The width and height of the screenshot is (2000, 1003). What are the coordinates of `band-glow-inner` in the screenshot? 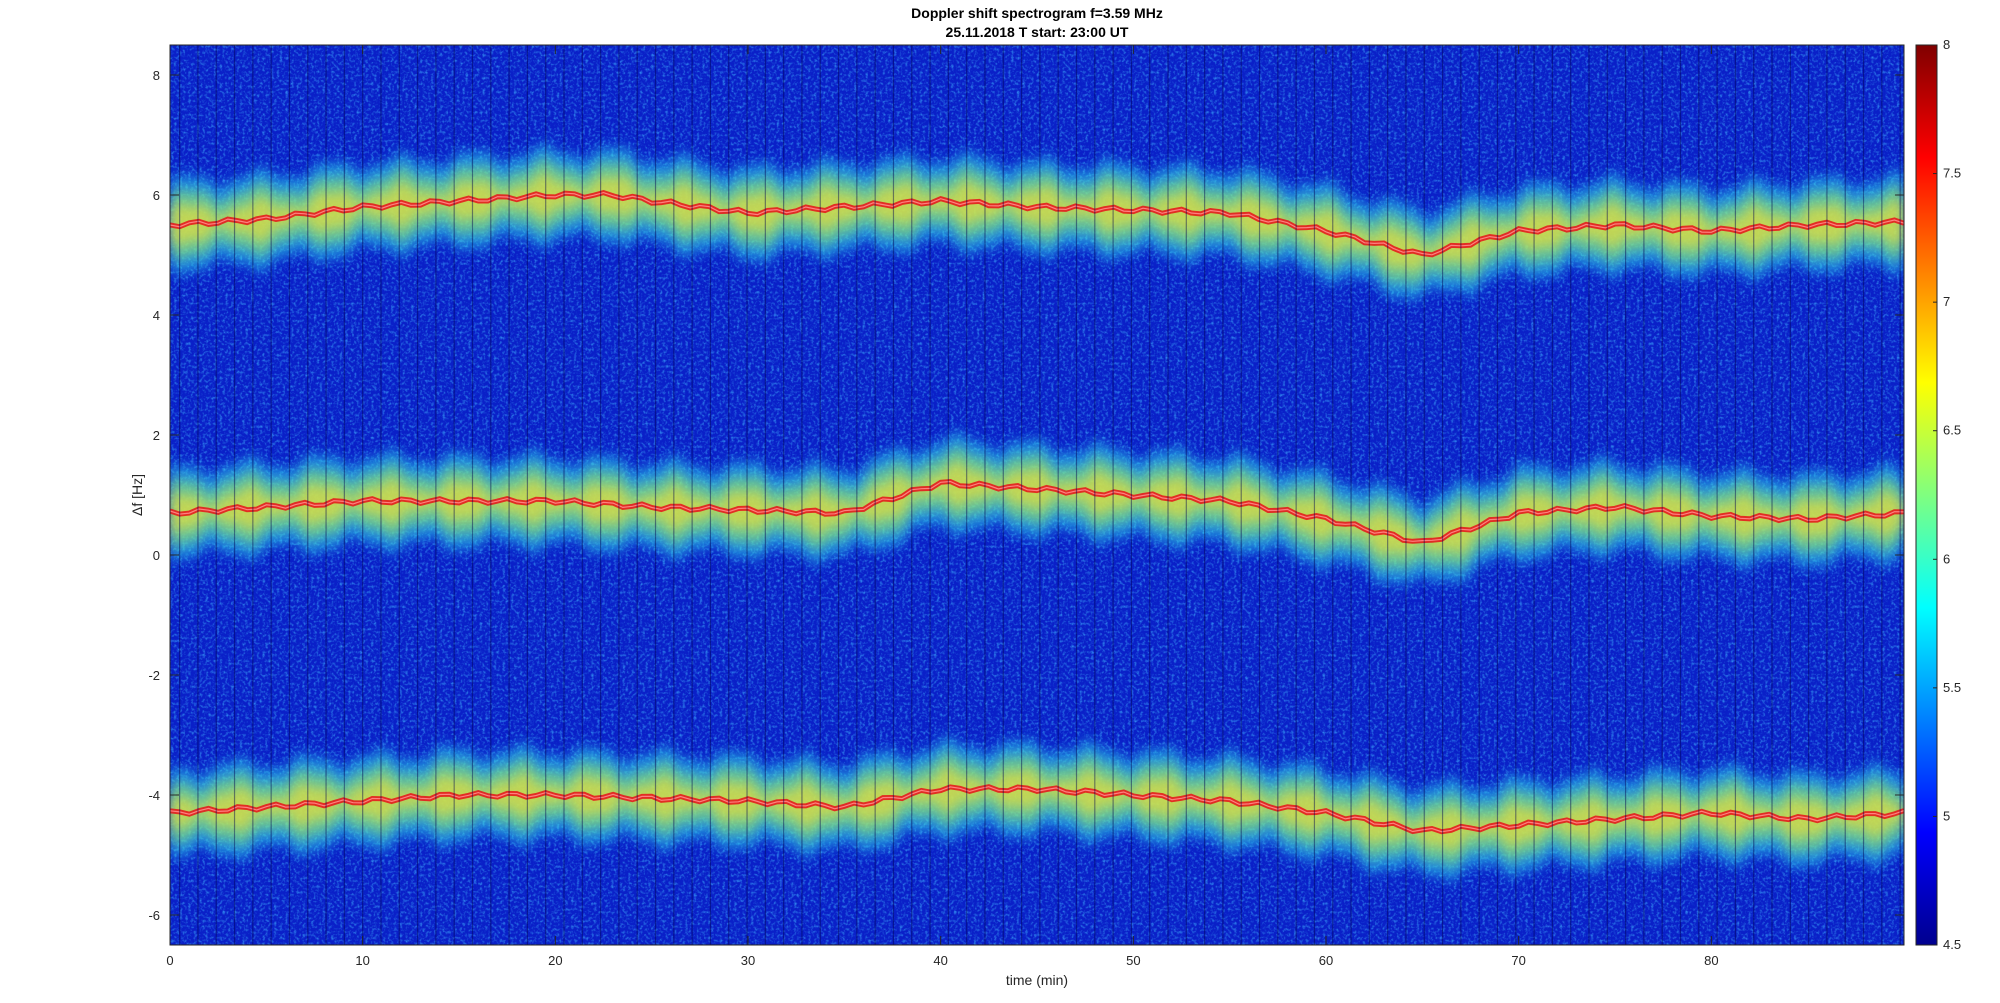 It's located at (1037, 809).